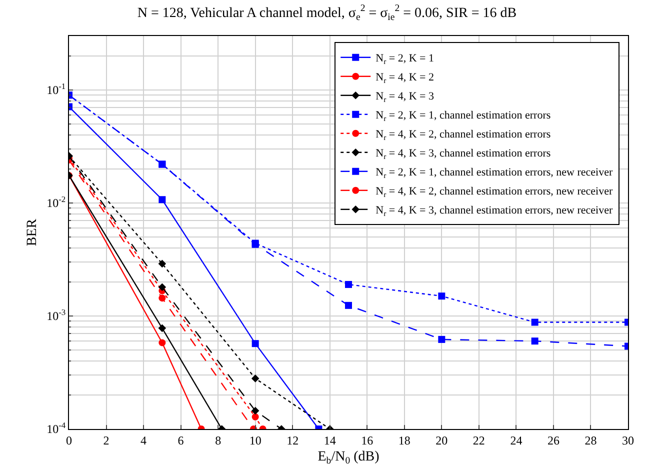 The height and width of the screenshot is (473, 654). What do you see at coordinates (32, 232) in the screenshot?
I see `y-axis-title: BER` at bounding box center [32, 232].